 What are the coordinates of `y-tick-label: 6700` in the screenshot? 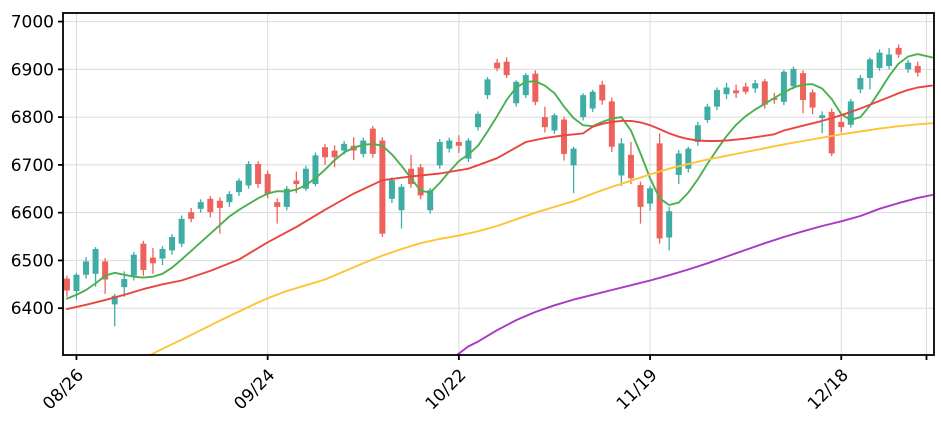 It's located at (32, 166).